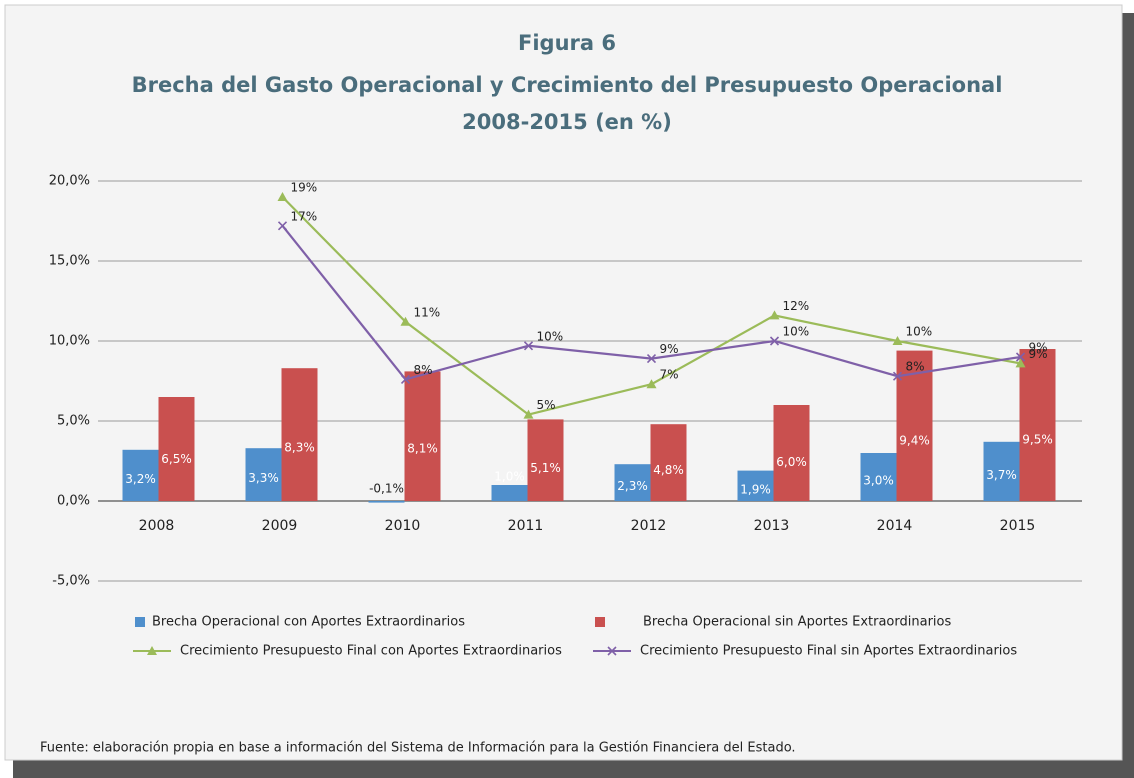 Image resolution: width=1134 pixels, height=778 pixels. I want to click on data-label: 19%, so click(304, 188).